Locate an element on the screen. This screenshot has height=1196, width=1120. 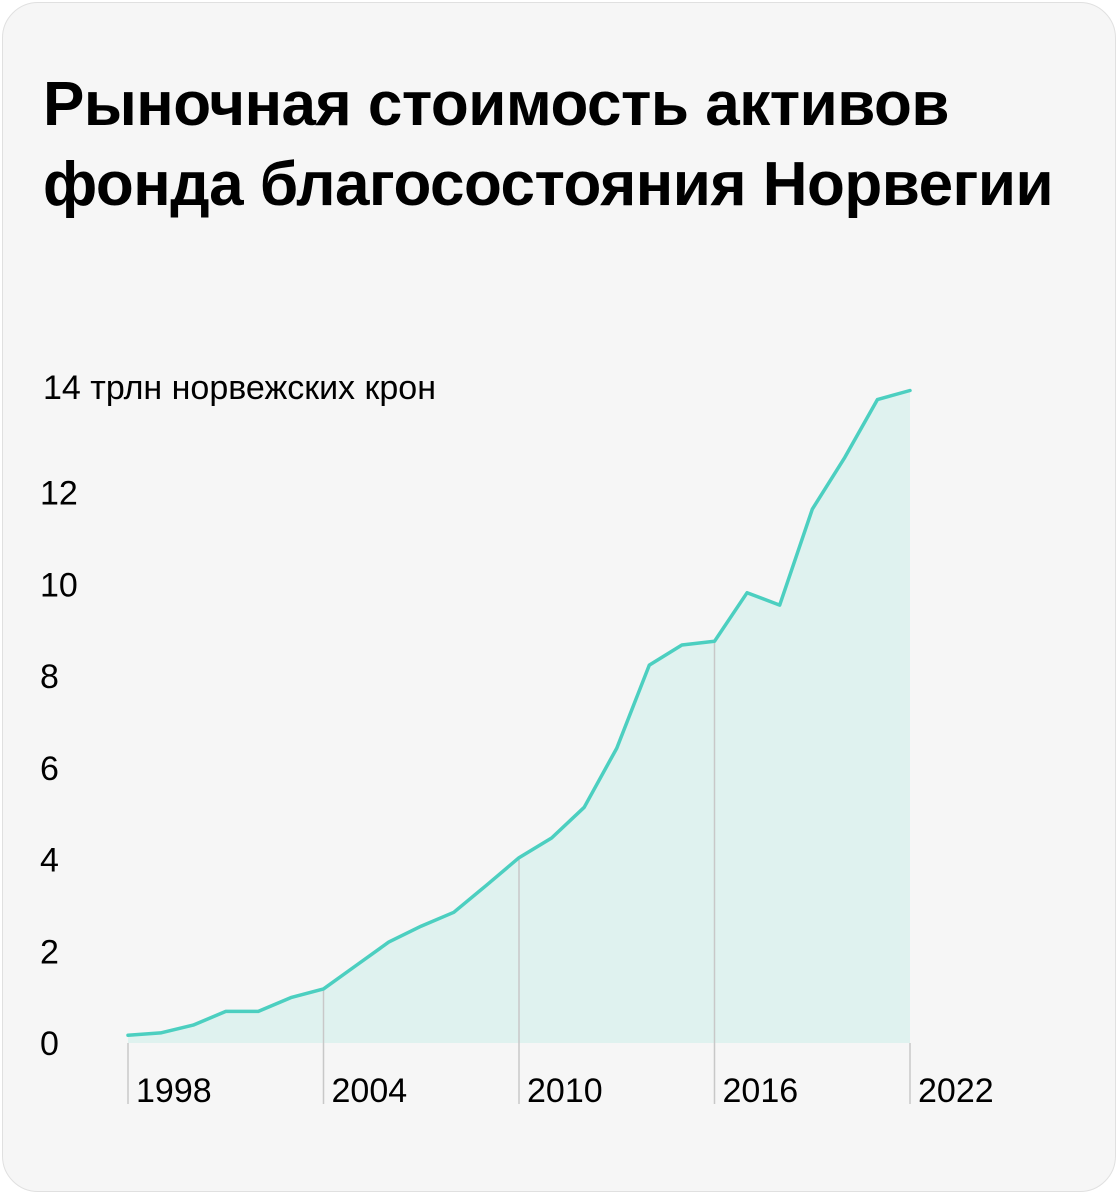
y-tick-label: 2 is located at coordinates (49, 952).